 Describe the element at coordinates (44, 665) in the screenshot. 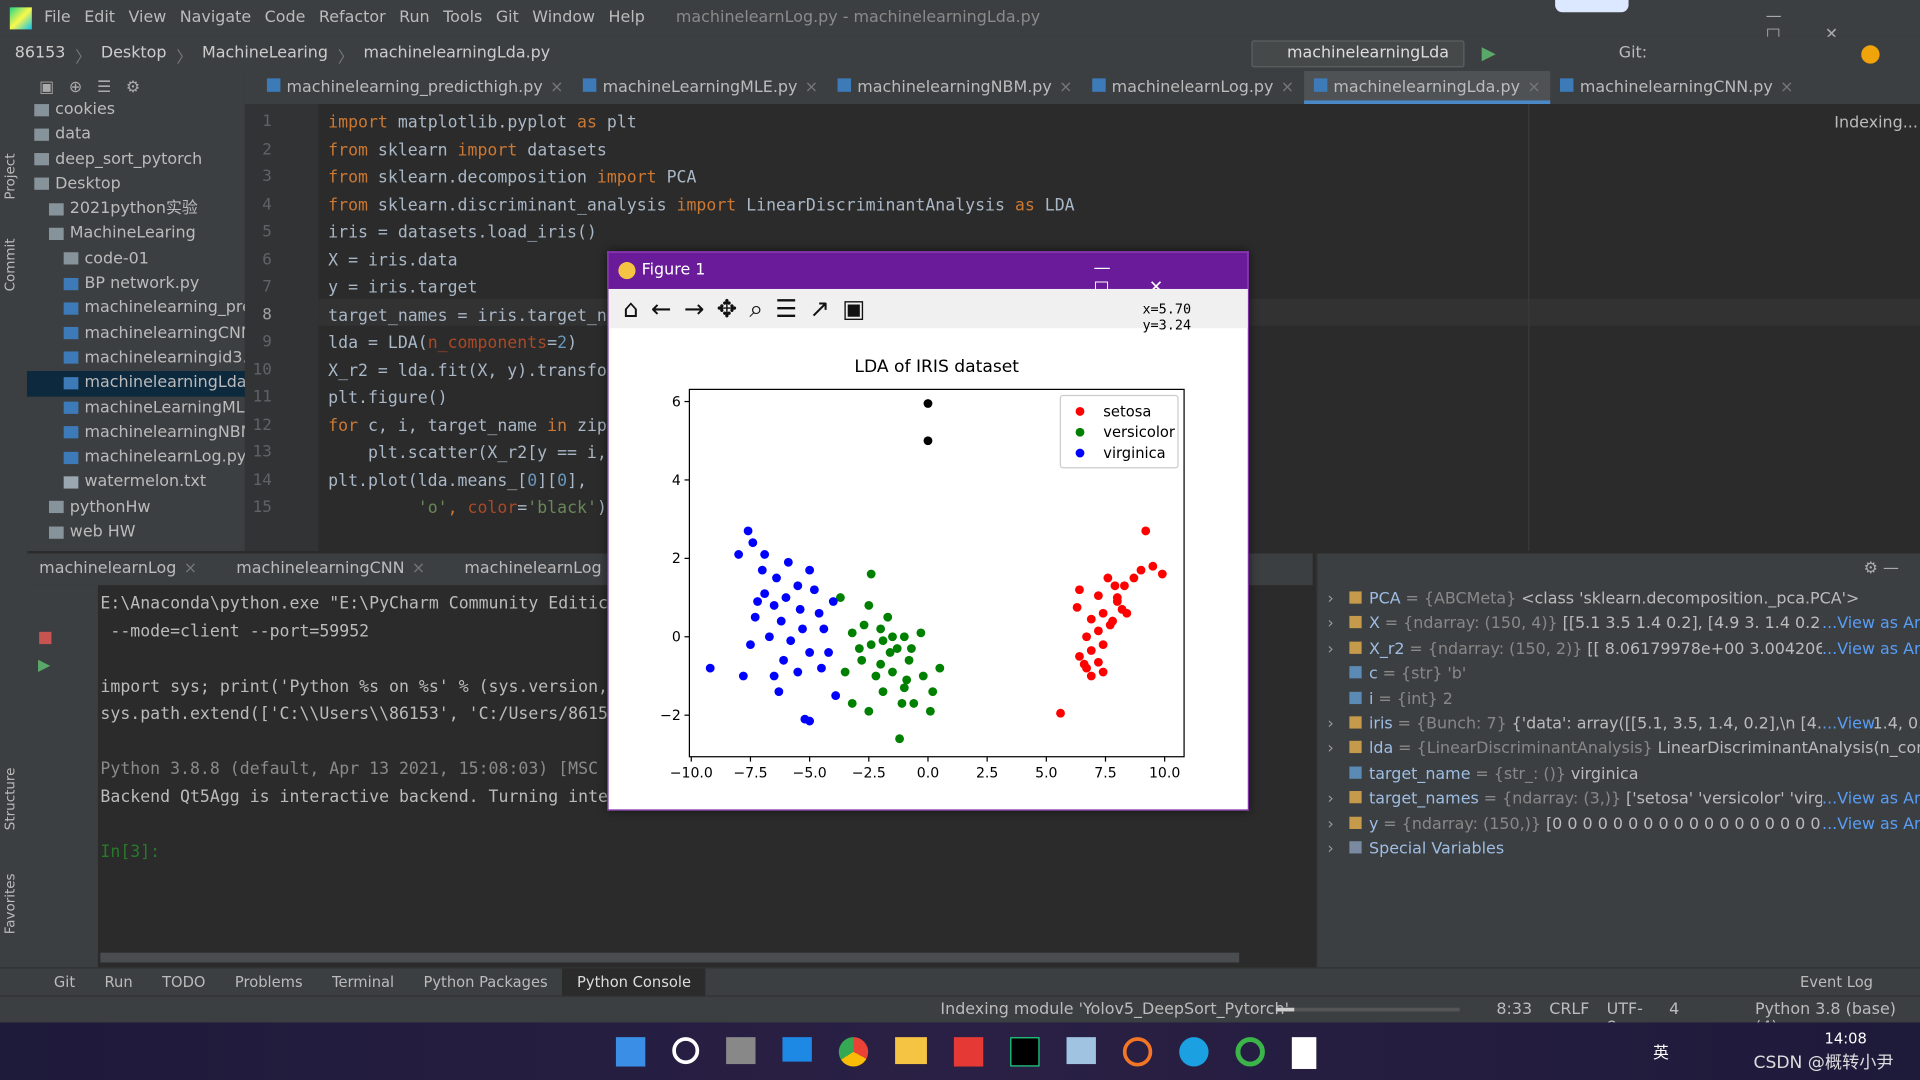

I see `rerun-icon: ▶` at that location.